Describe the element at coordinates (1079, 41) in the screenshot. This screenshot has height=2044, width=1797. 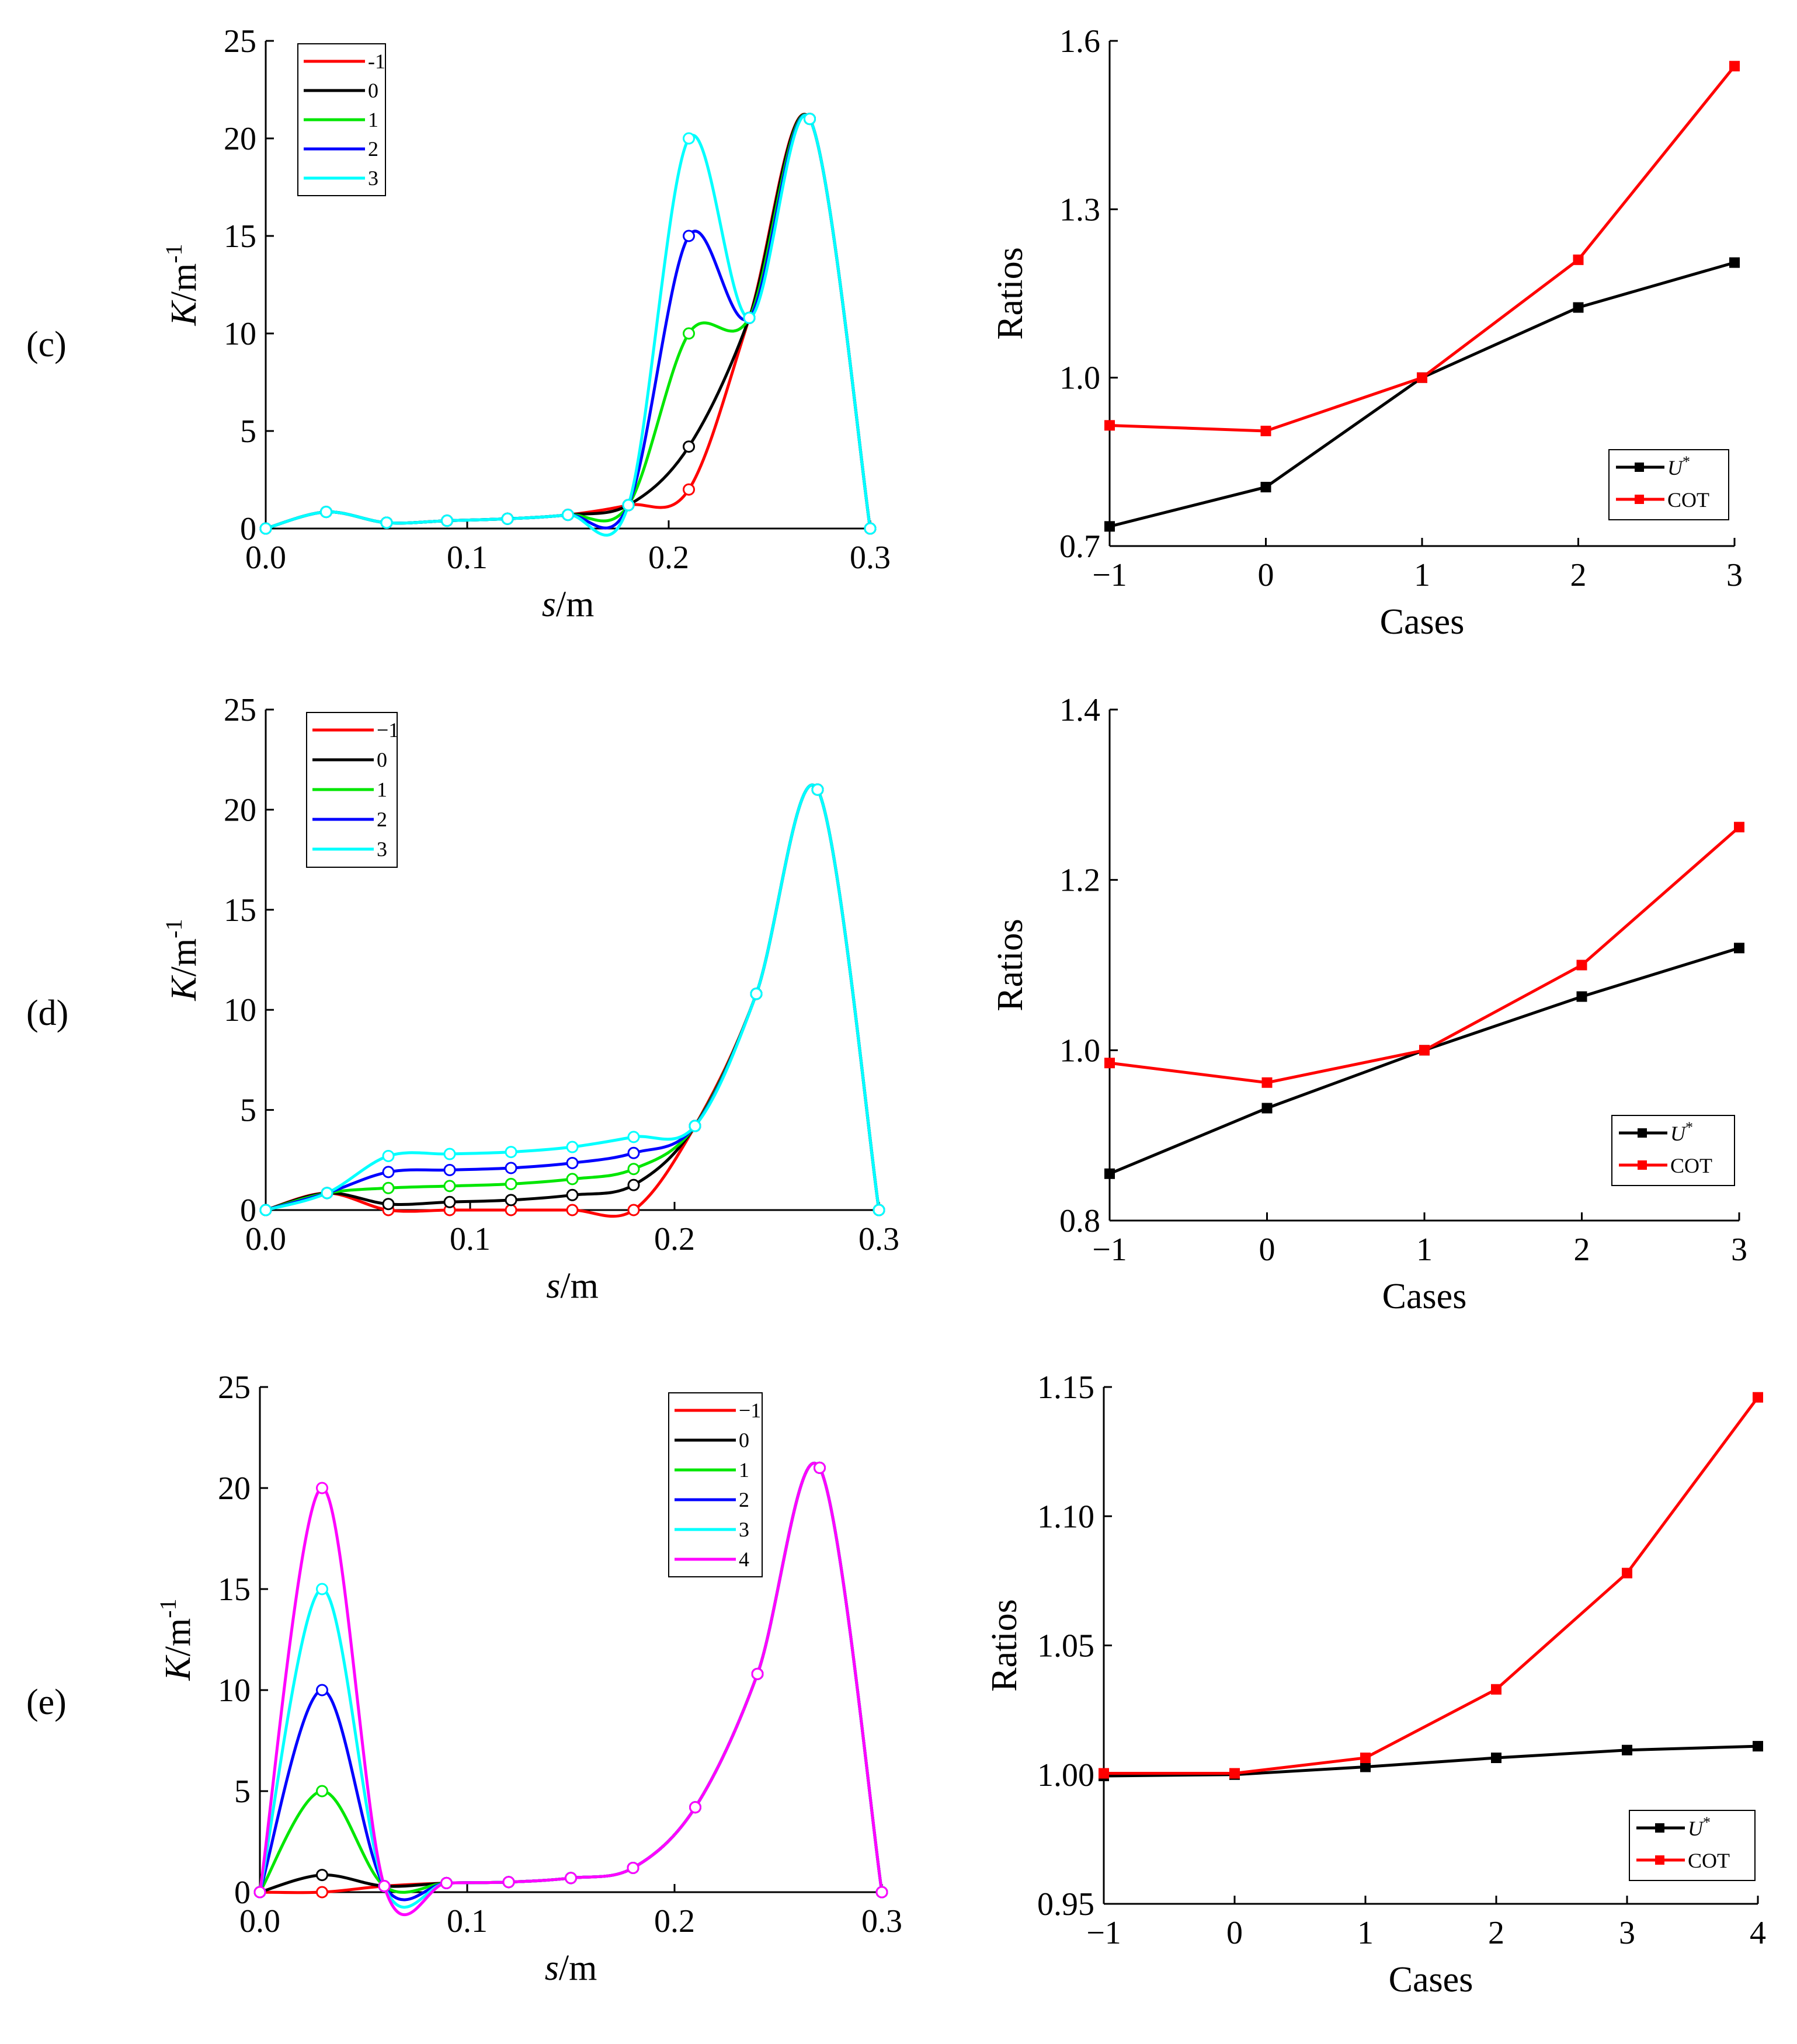
I see `y-tick-label: 1.6` at that location.